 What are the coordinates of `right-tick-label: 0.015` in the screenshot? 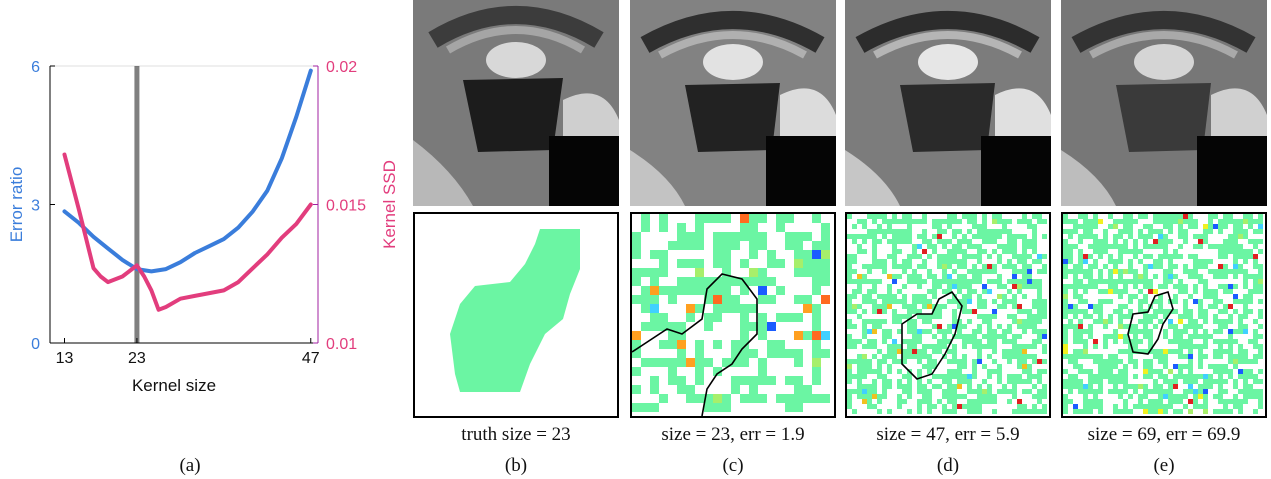 It's located at (346, 206).